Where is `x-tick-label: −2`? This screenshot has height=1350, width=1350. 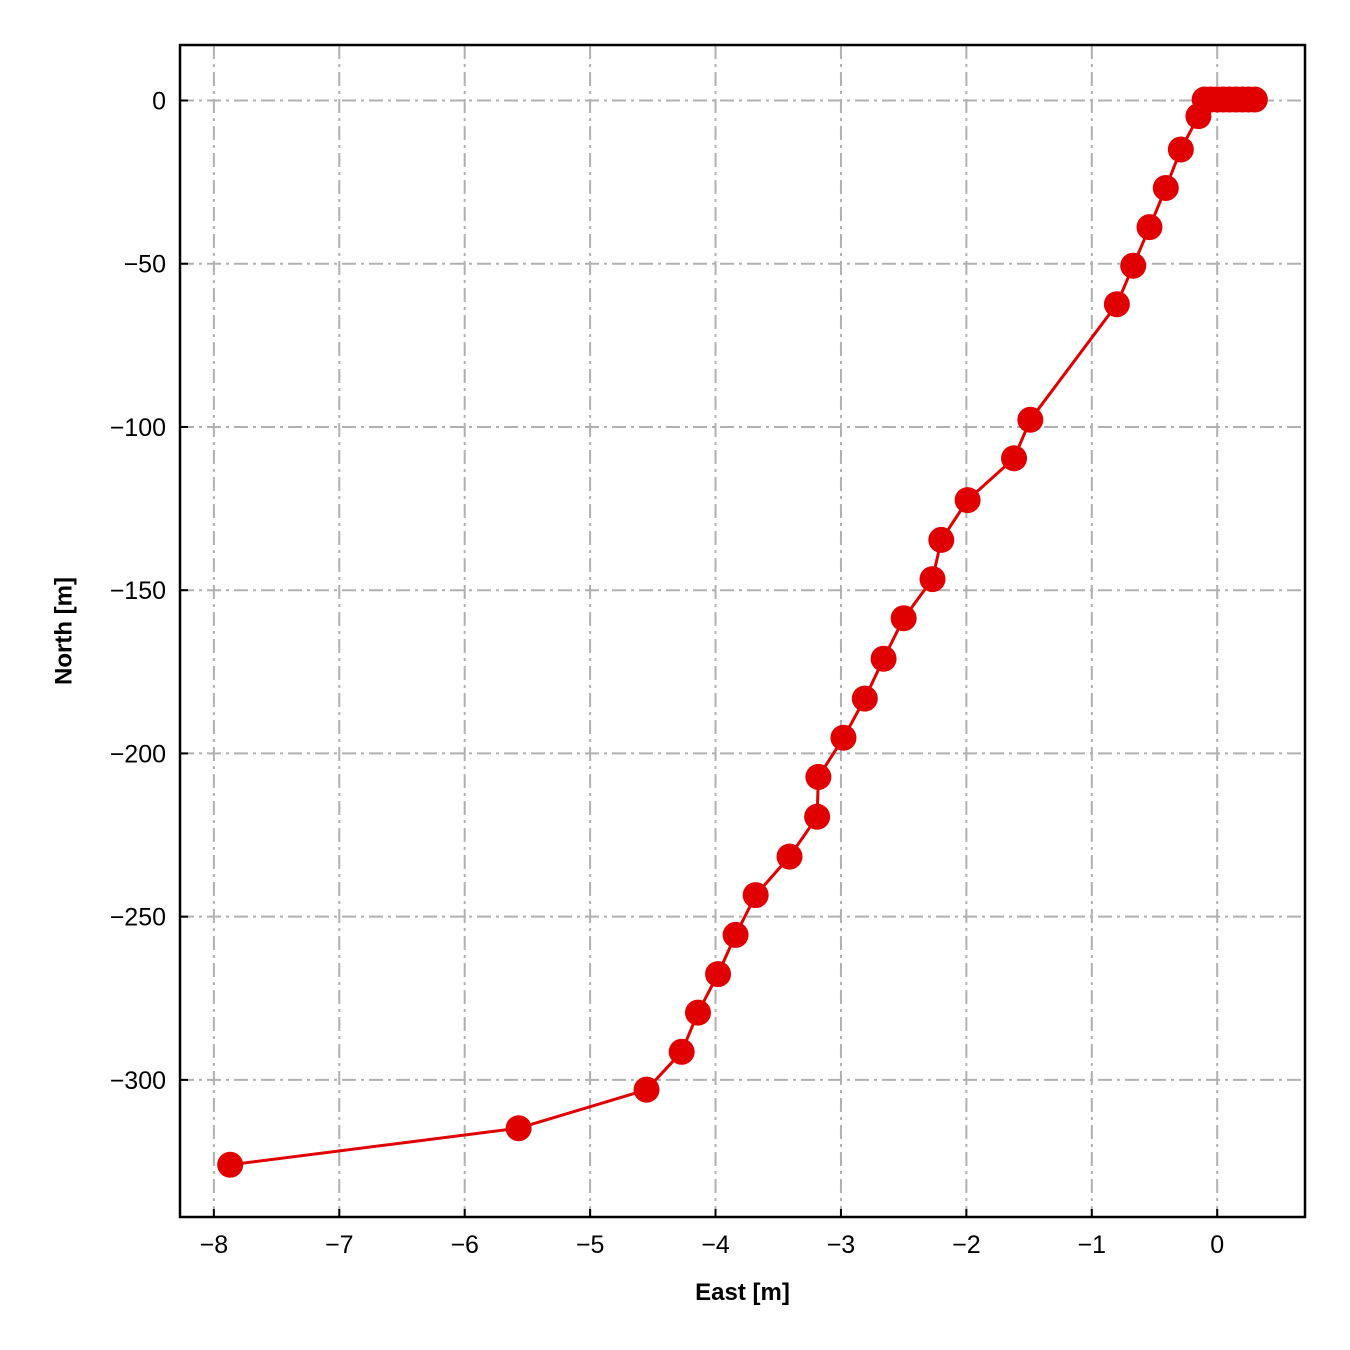
x-tick-label: −2 is located at coordinates (966, 1245).